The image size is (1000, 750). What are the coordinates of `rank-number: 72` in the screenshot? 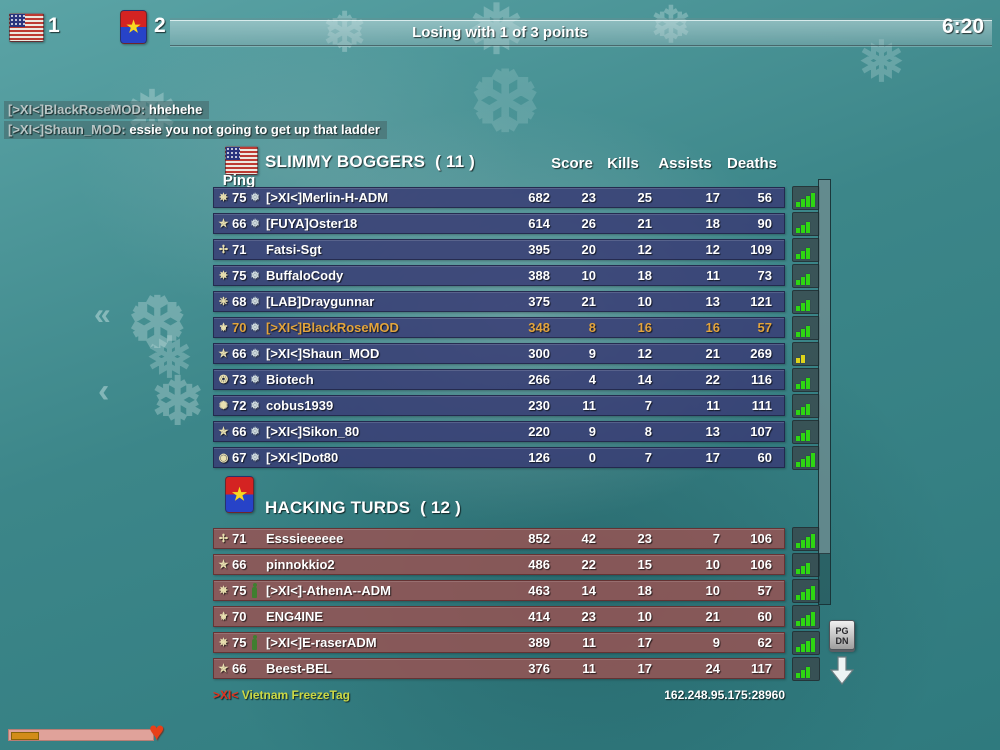 It's located at (239, 405).